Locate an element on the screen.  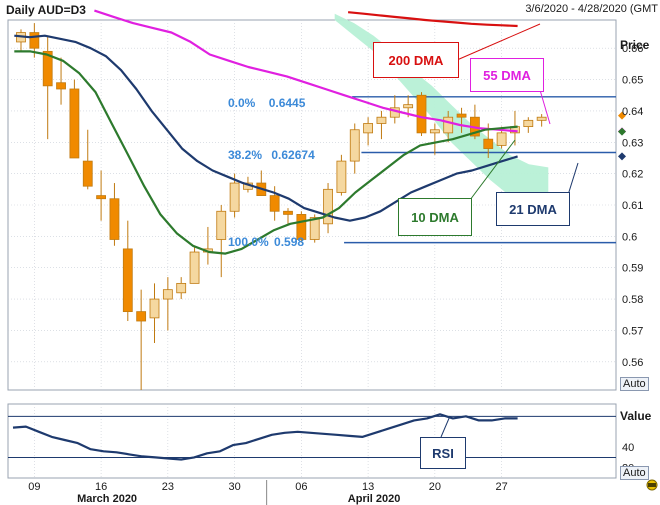
price-auto-button: Auto is located at coordinates (634, 384).